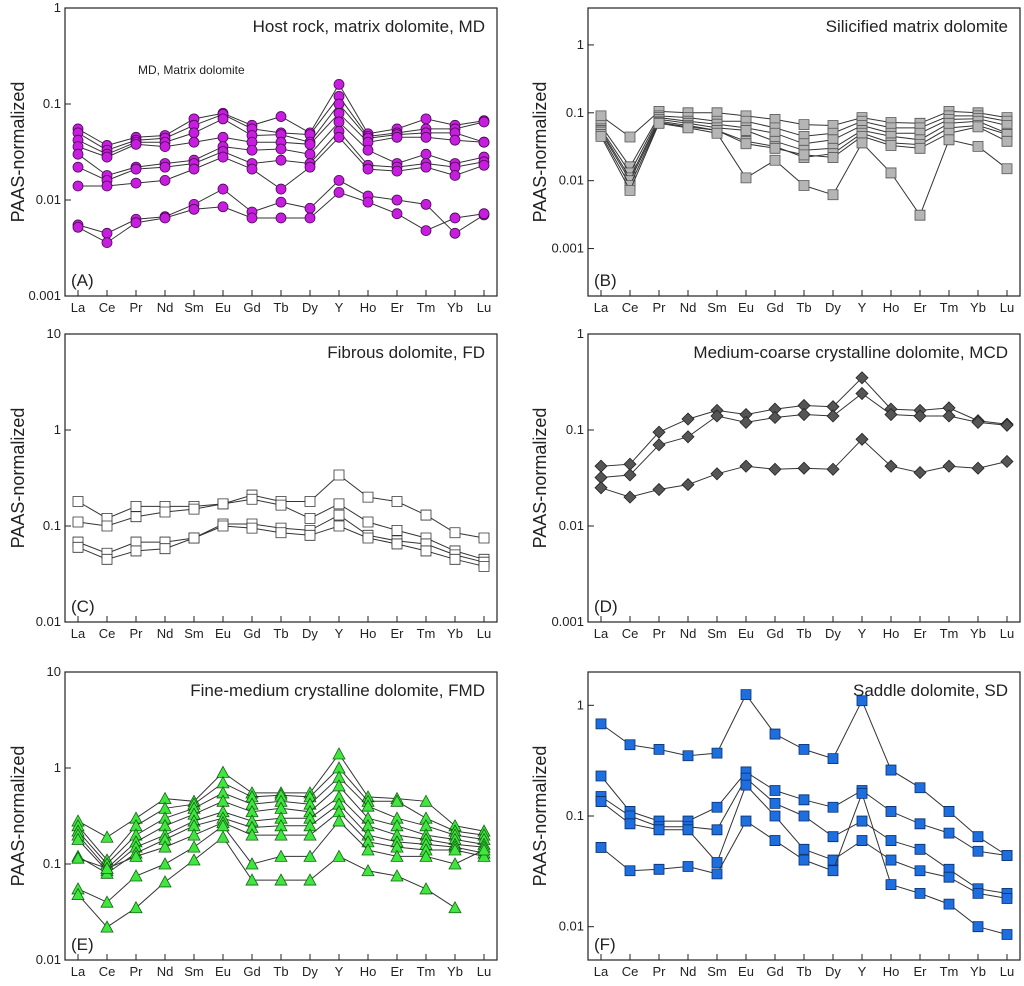 This screenshot has width=1024, height=986. What do you see at coordinates (52, 103) in the screenshot?
I see `y-tick-label: 0.1` at bounding box center [52, 103].